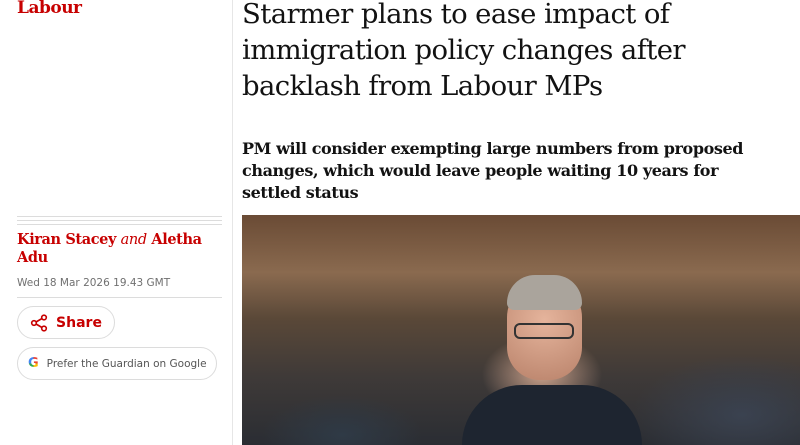 The image size is (800, 445). What do you see at coordinates (94, 283) in the screenshot?
I see `publish-date: Wed 18 Mar 2026 19.43 GMT` at bounding box center [94, 283].